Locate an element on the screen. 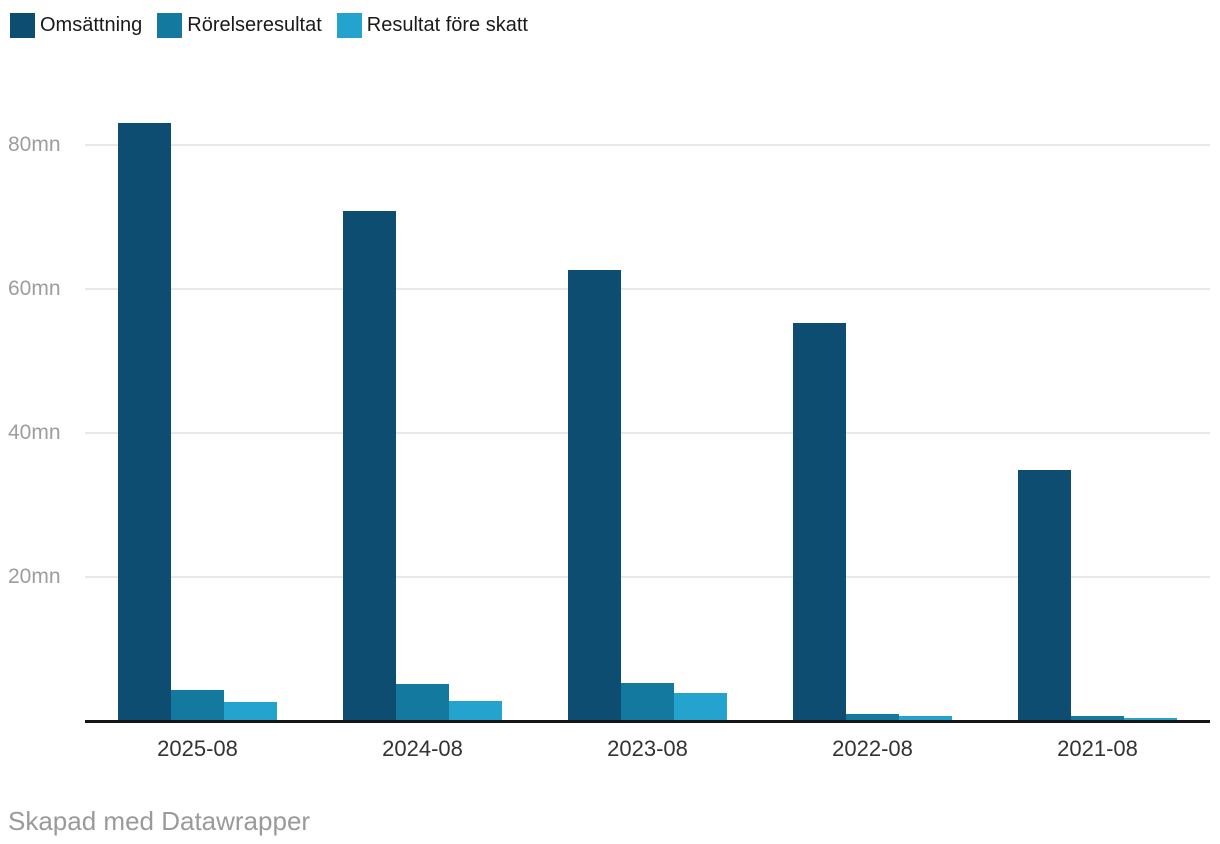 The height and width of the screenshot is (844, 1220). y-axis-tick-label: 80mn is located at coordinates (34, 144).